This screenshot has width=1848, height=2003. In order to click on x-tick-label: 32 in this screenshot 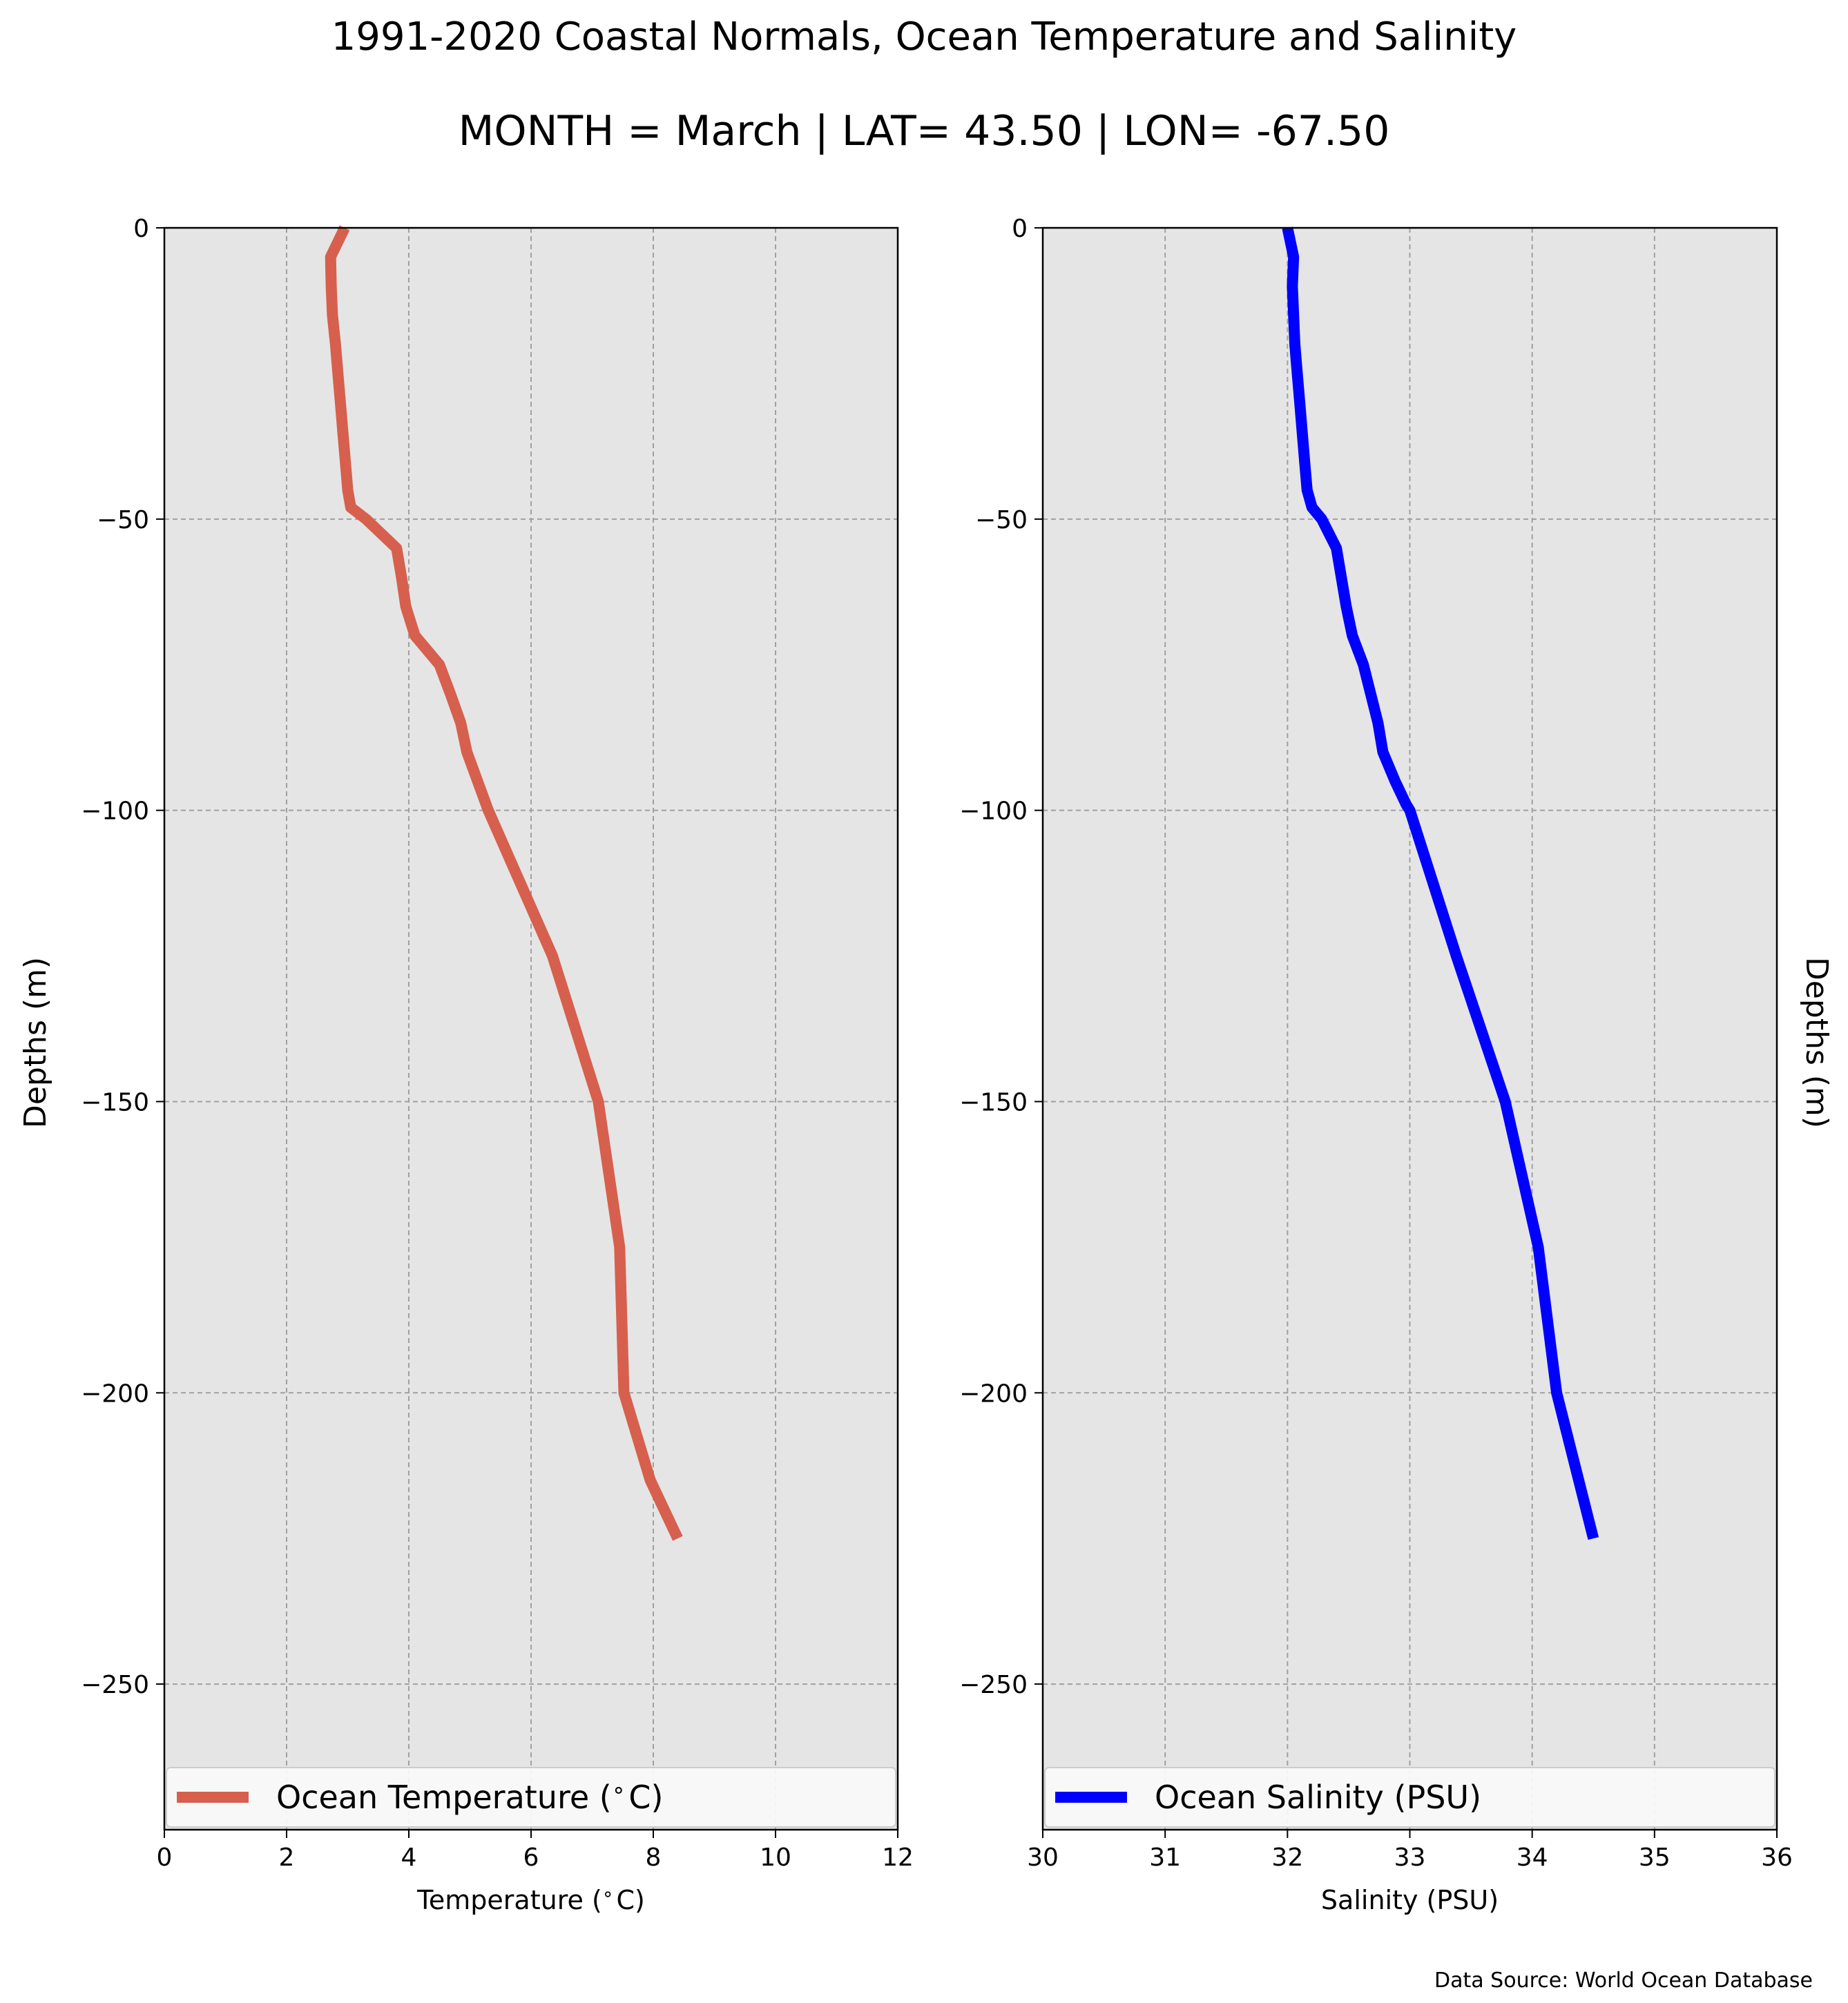, I will do `click(1287, 1858)`.